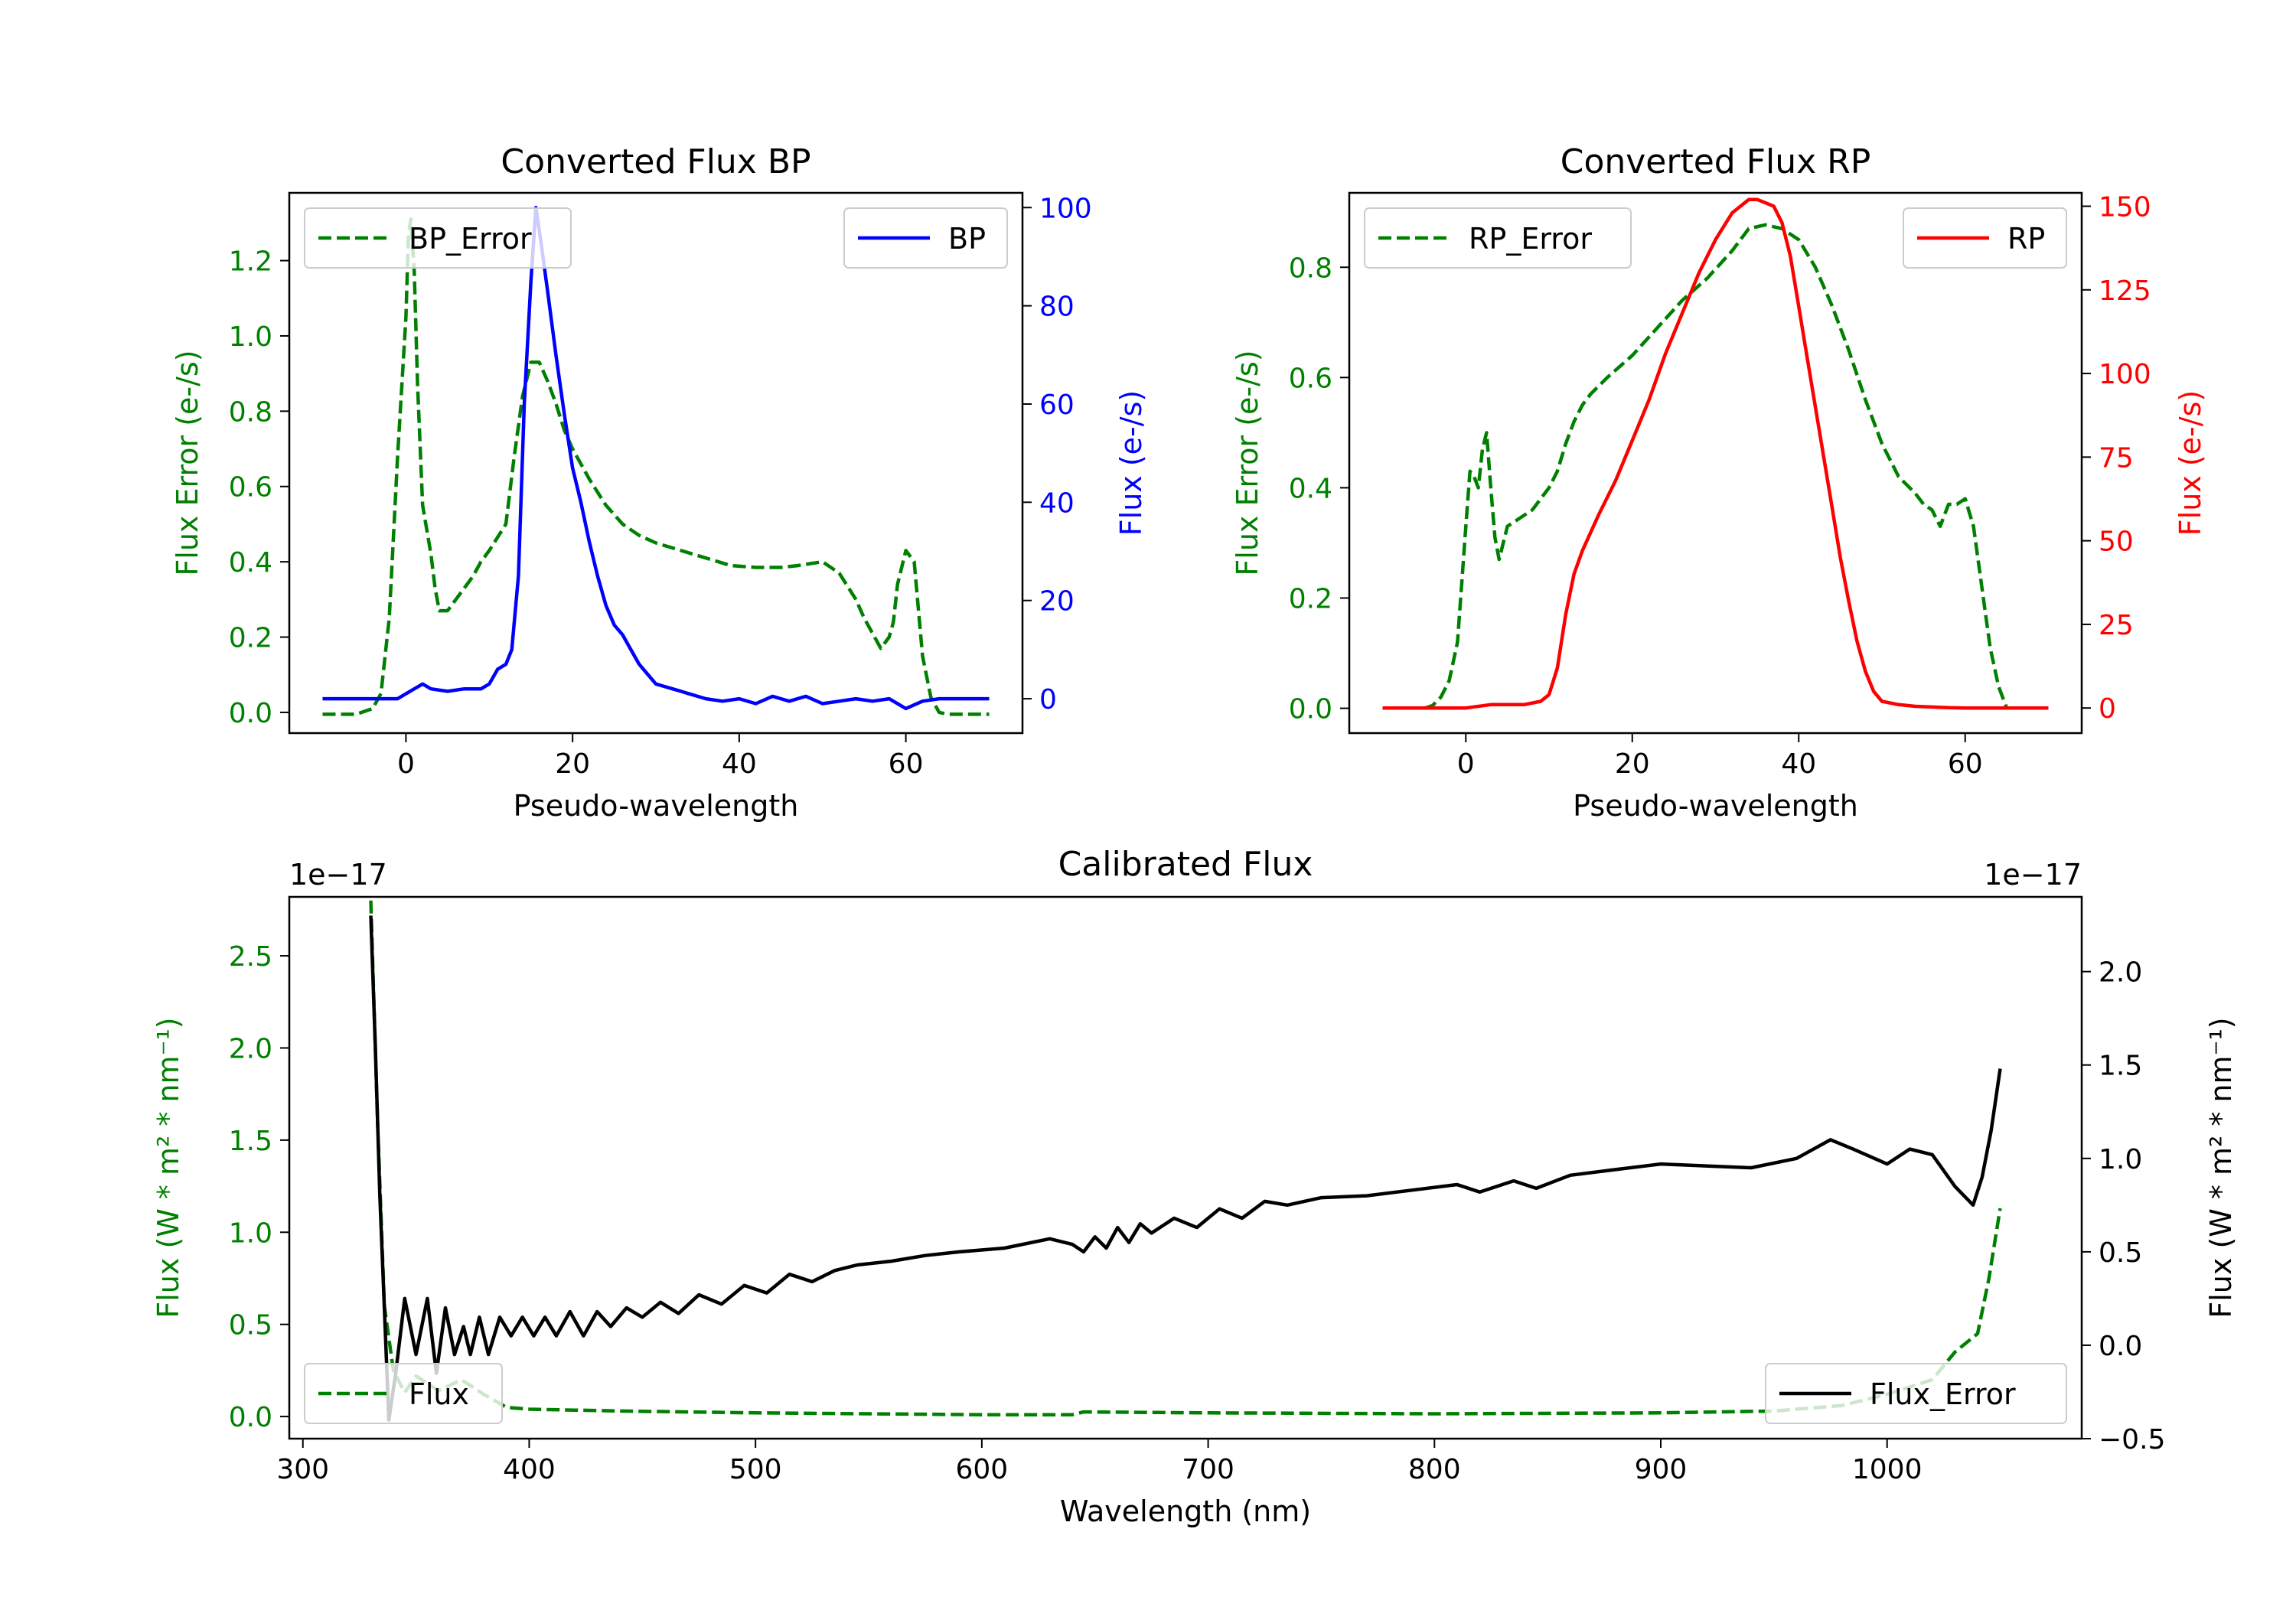 The height and width of the screenshot is (1607, 2296). I want to click on y-left-tick-label: 1.5, so click(250, 1141).